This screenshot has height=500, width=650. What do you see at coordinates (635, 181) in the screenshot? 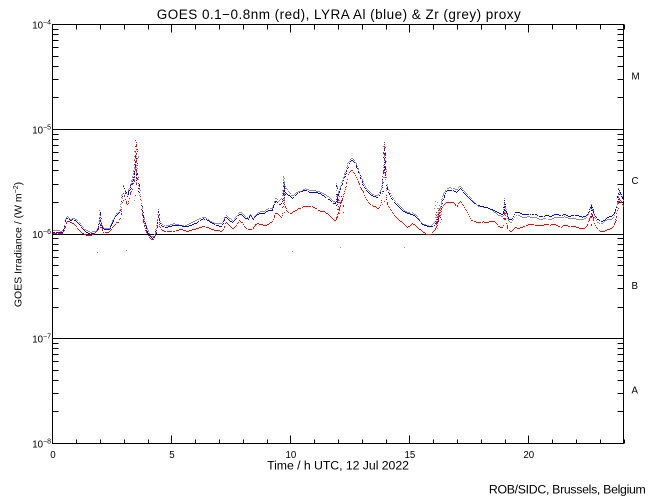
I see `svg-text: C` at bounding box center [635, 181].